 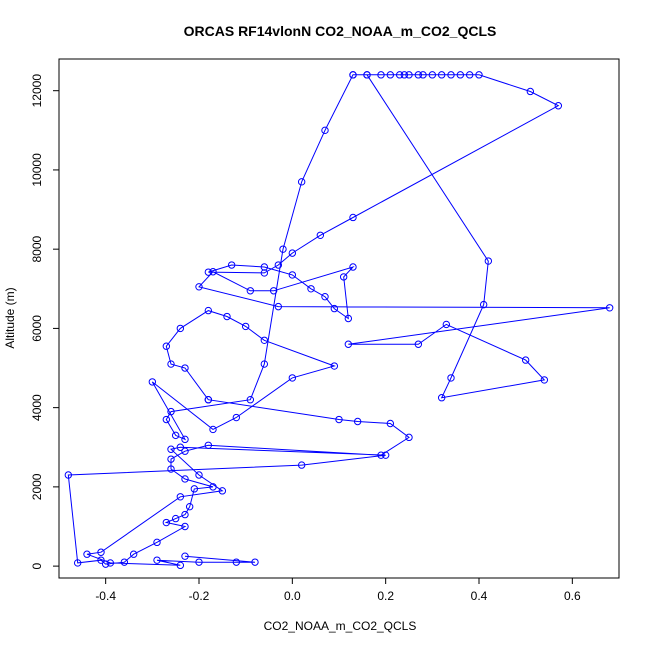 What do you see at coordinates (37, 91) in the screenshot?
I see `y-tick-label: 12000` at bounding box center [37, 91].